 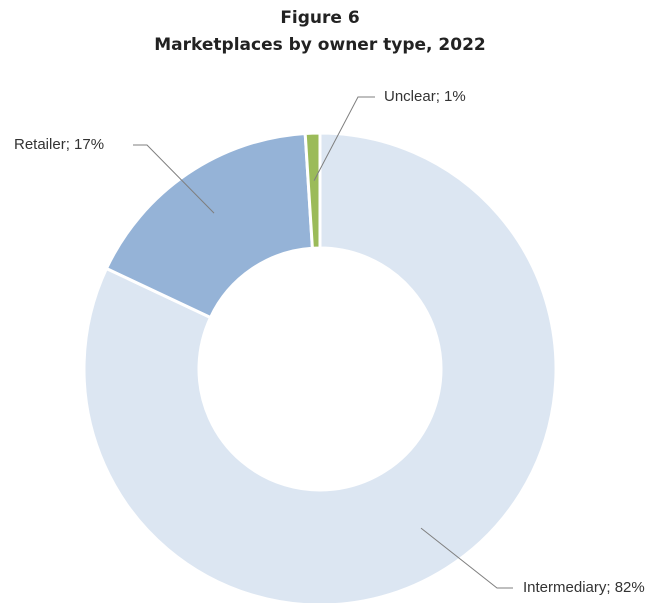 I want to click on data-label: Retailer; 17%, so click(x=59, y=144).